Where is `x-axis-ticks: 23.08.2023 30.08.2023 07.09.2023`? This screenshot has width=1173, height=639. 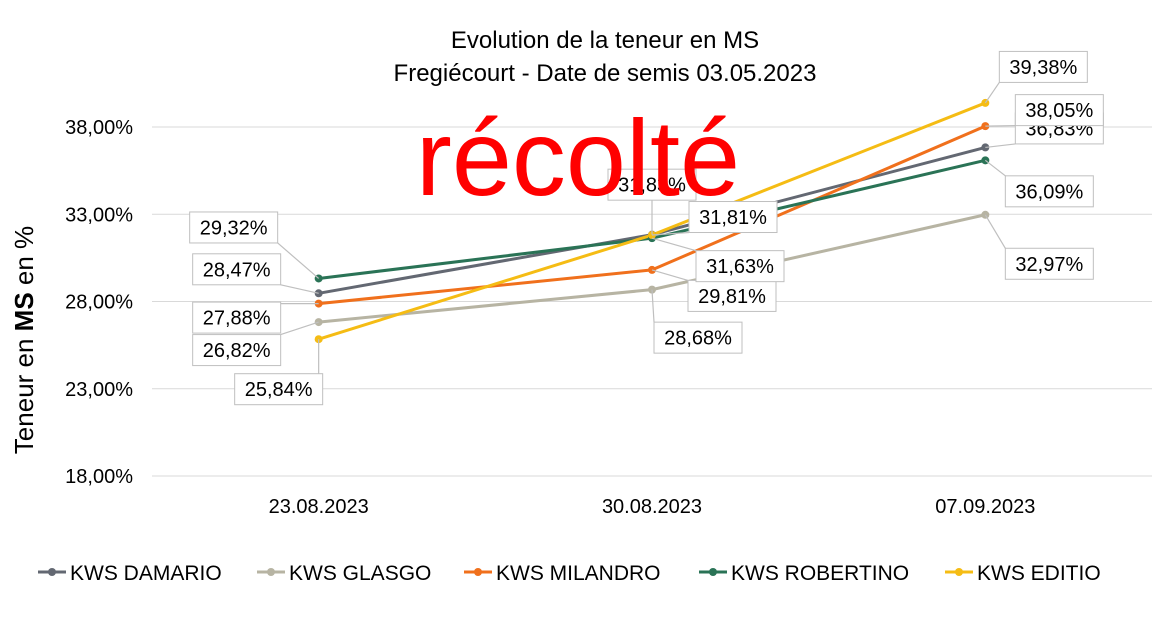 x-axis-ticks: 23.08.2023 30.08.2023 07.09.2023 is located at coordinates (652, 507).